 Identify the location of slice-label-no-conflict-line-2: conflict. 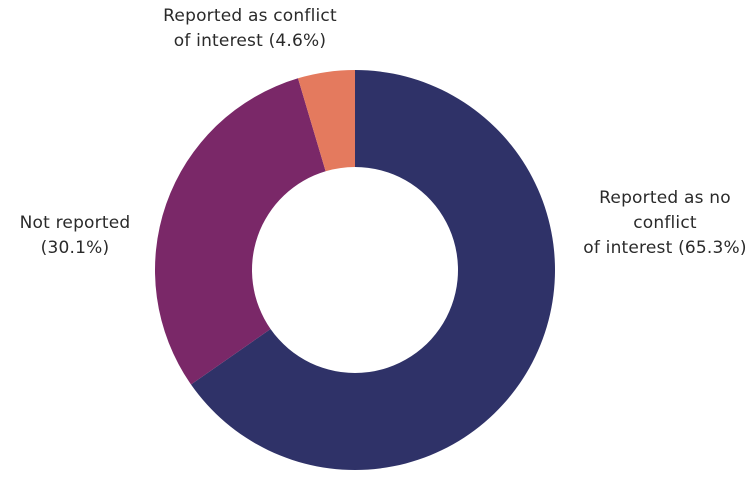
(665, 223).